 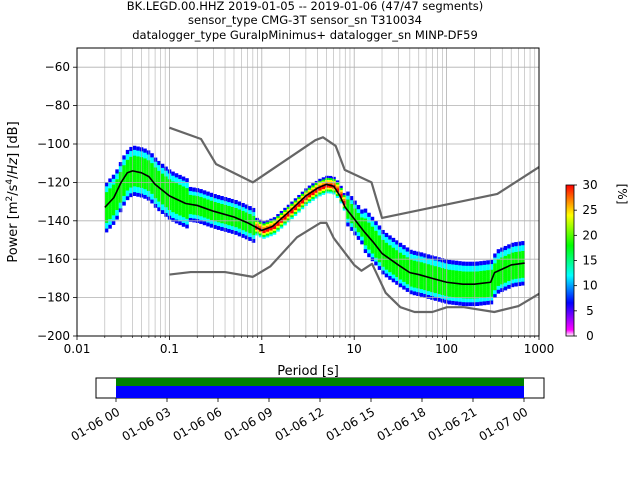 I want to click on timeline-tick-label: 01-06 21, so click(x=453, y=424).